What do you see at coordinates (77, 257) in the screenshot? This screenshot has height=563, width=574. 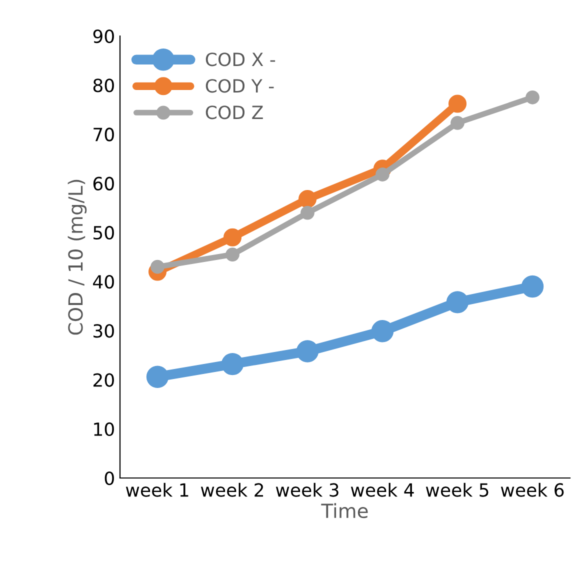 I see `y-axis-title: COD / 10 (mg/L)` at bounding box center [77, 257].